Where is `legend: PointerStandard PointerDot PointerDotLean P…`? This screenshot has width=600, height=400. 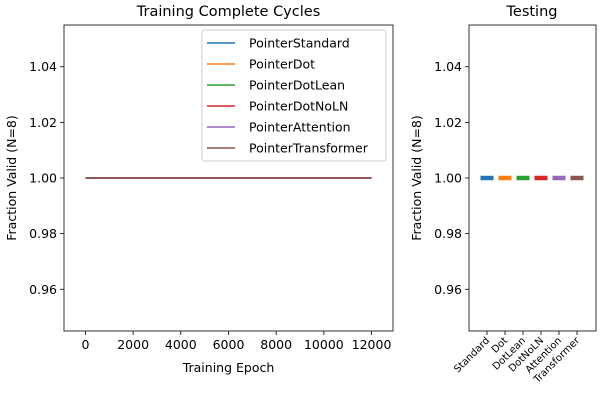
legend: PointerStandard PointerDot PointerDotLean P… is located at coordinates (294, 95).